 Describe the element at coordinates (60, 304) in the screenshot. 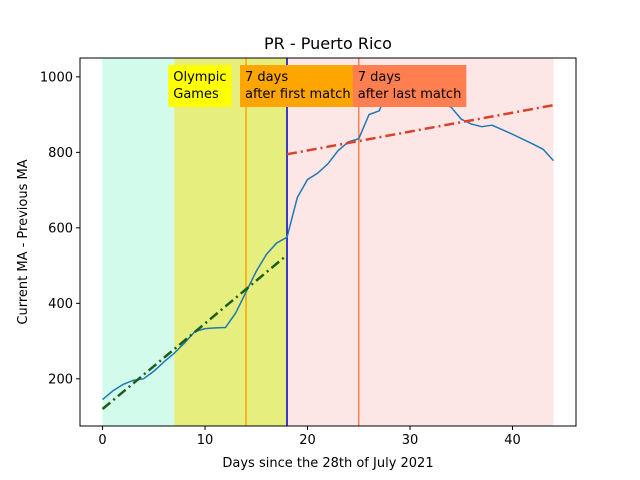

I see `y-tick-label: 400` at that location.